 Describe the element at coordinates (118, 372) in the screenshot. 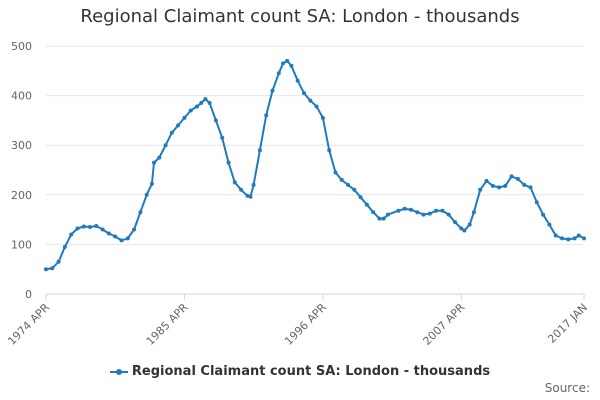

I see `legend-series-marker` at that location.